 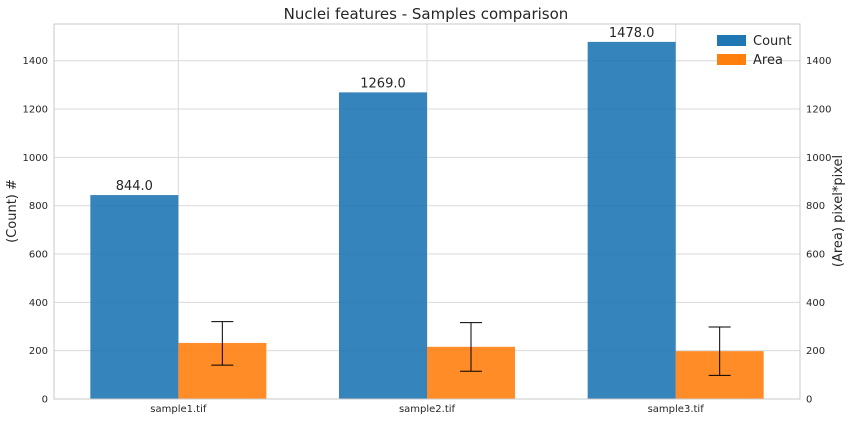 I want to click on data-label-count-2: 1478.0, so click(x=632, y=33).